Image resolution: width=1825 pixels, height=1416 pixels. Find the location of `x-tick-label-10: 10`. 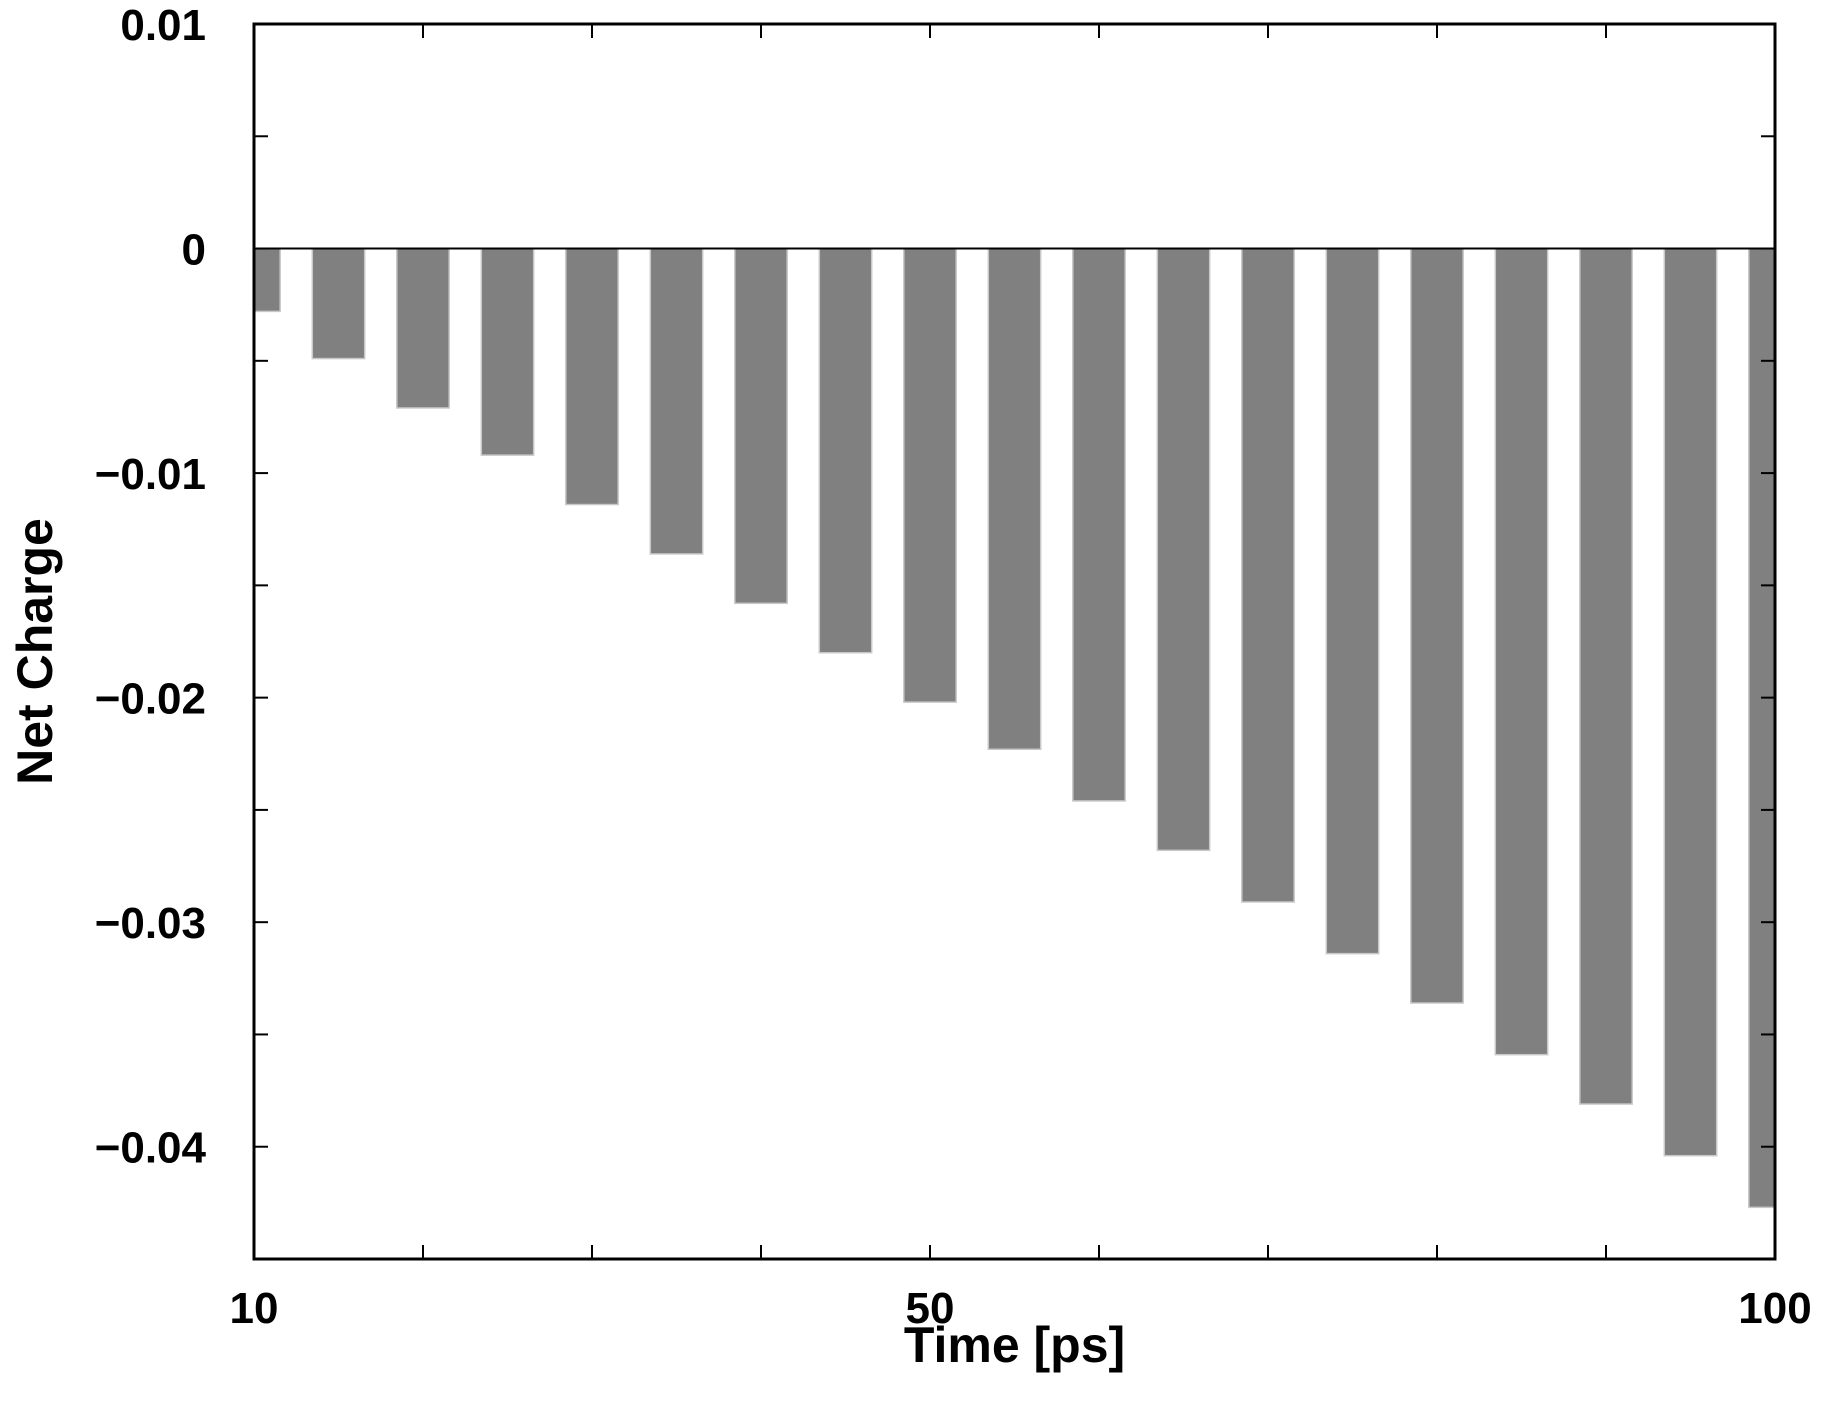

x-tick-label-10: 10 is located at coordinates (254, 1308).